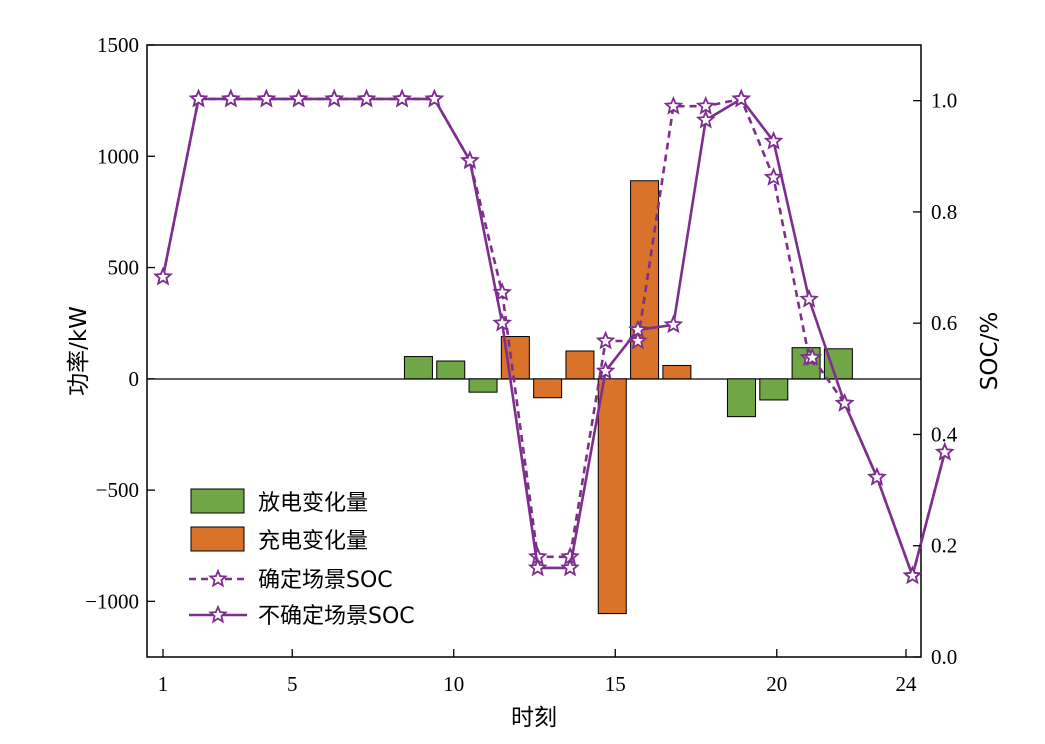 Image resolution: width=1045 pixels, height=744 pixels. I want to click on y-right-tick-label-4: 0.2, so click(944, 546).